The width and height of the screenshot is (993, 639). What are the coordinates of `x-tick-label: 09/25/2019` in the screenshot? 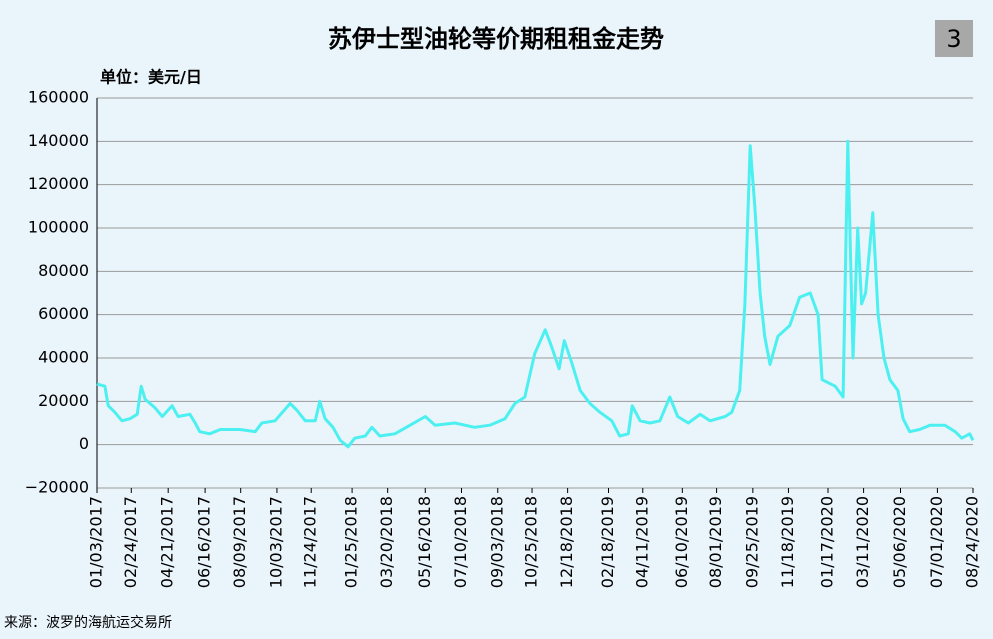 It's located at (751, 542).